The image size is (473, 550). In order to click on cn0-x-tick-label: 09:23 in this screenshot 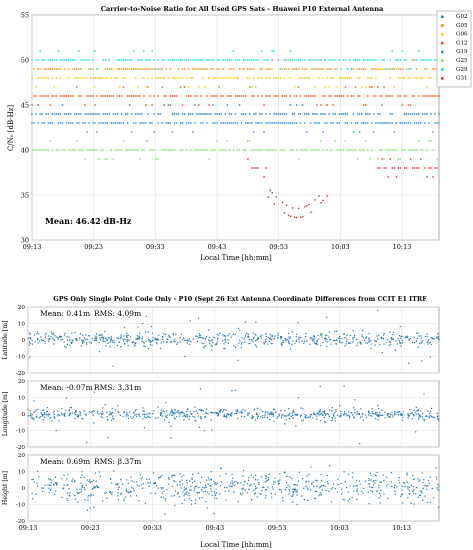, I will do `click(93, 247)`.